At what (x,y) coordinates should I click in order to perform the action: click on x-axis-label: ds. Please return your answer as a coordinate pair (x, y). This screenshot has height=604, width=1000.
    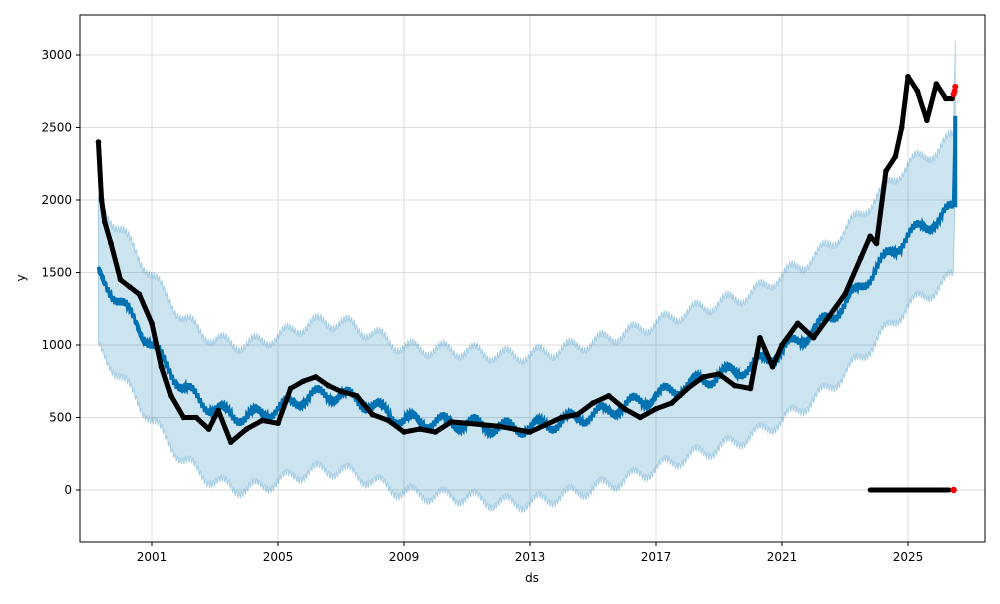
    Looking at the image, I should click on (532, 578).